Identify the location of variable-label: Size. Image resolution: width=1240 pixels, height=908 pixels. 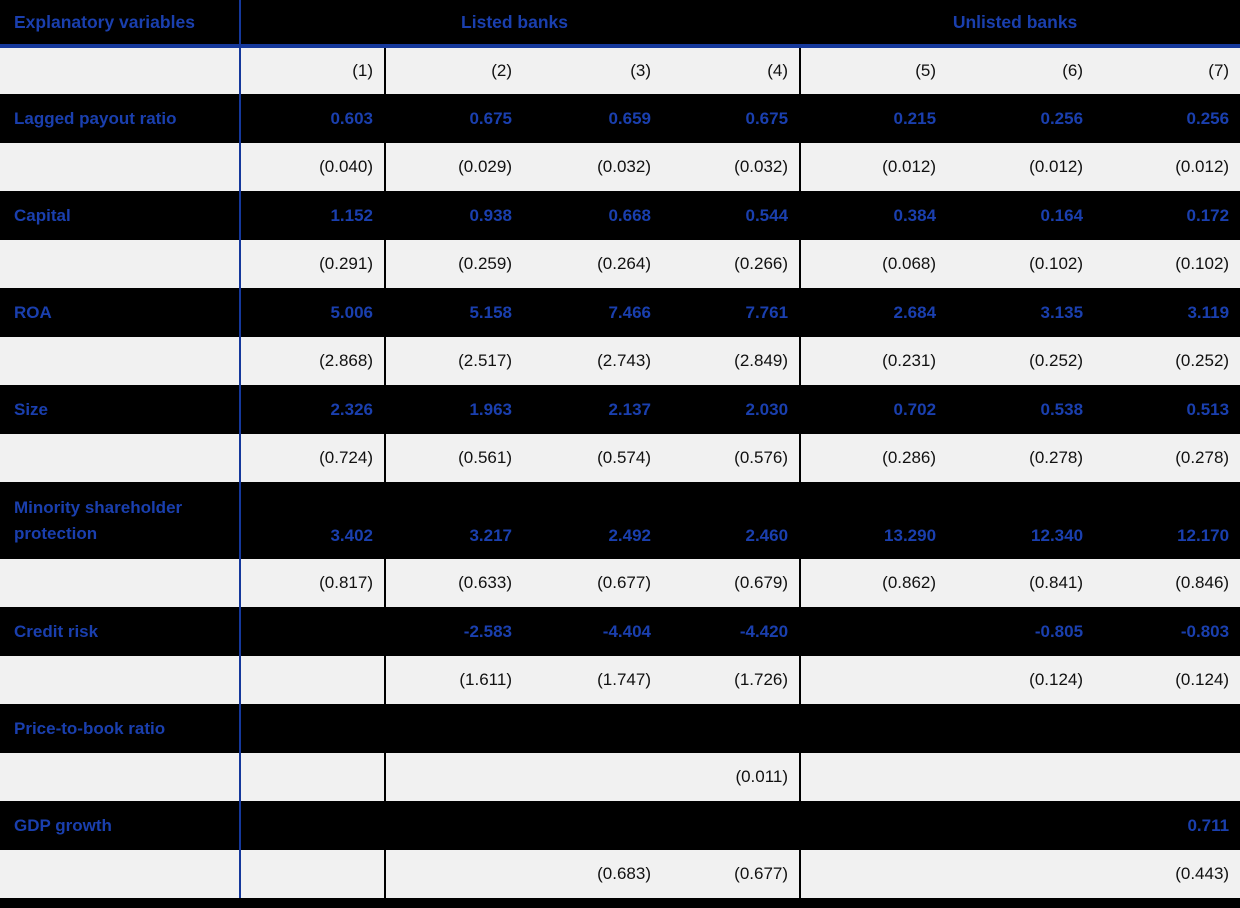
(120, 409).